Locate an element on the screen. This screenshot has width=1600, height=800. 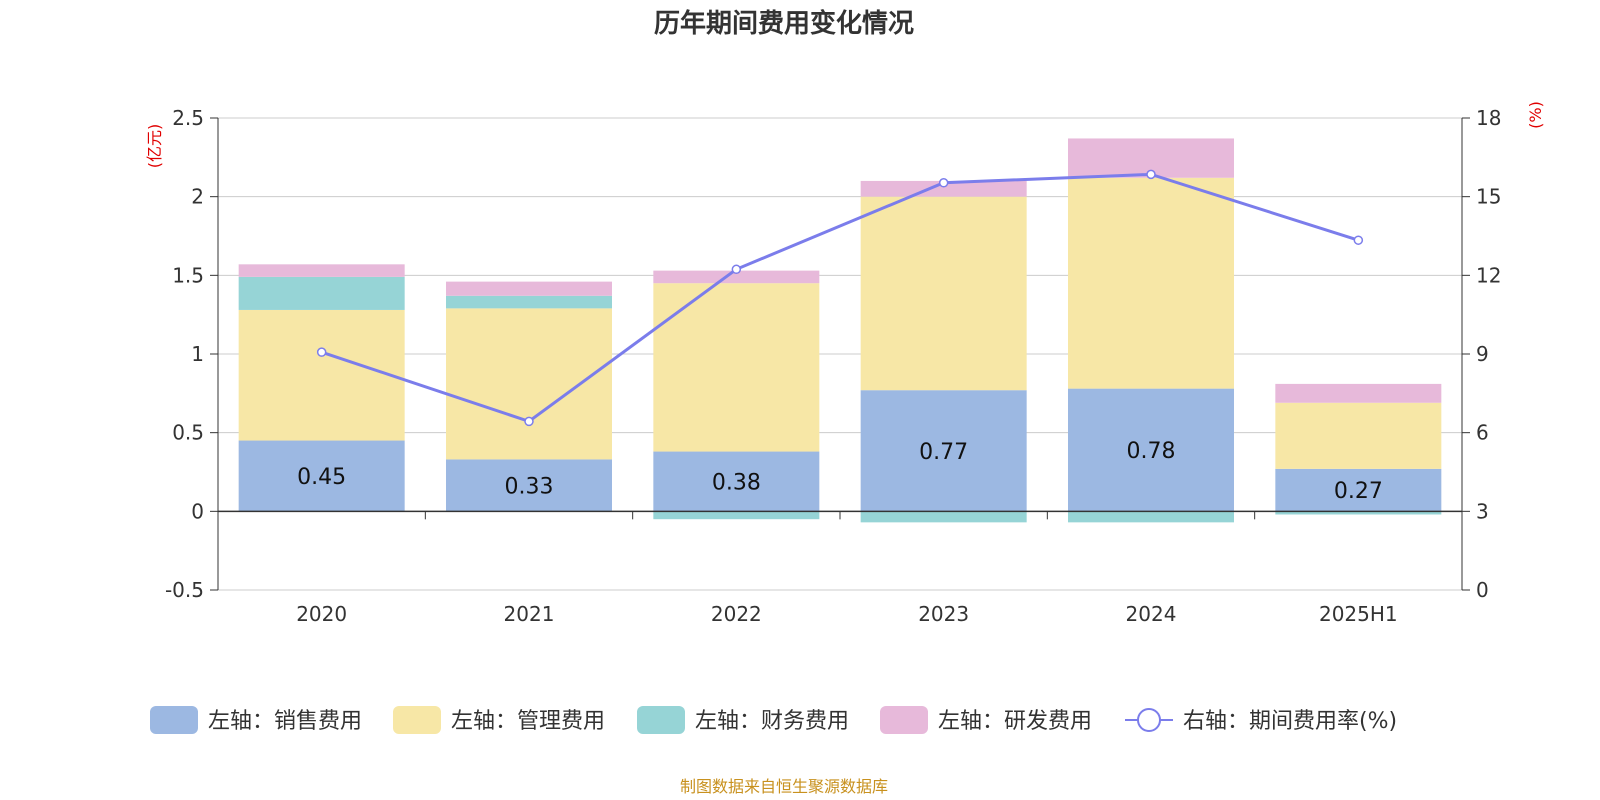
bar-data-label: 0.78 is located at coordinates (1151, 451).